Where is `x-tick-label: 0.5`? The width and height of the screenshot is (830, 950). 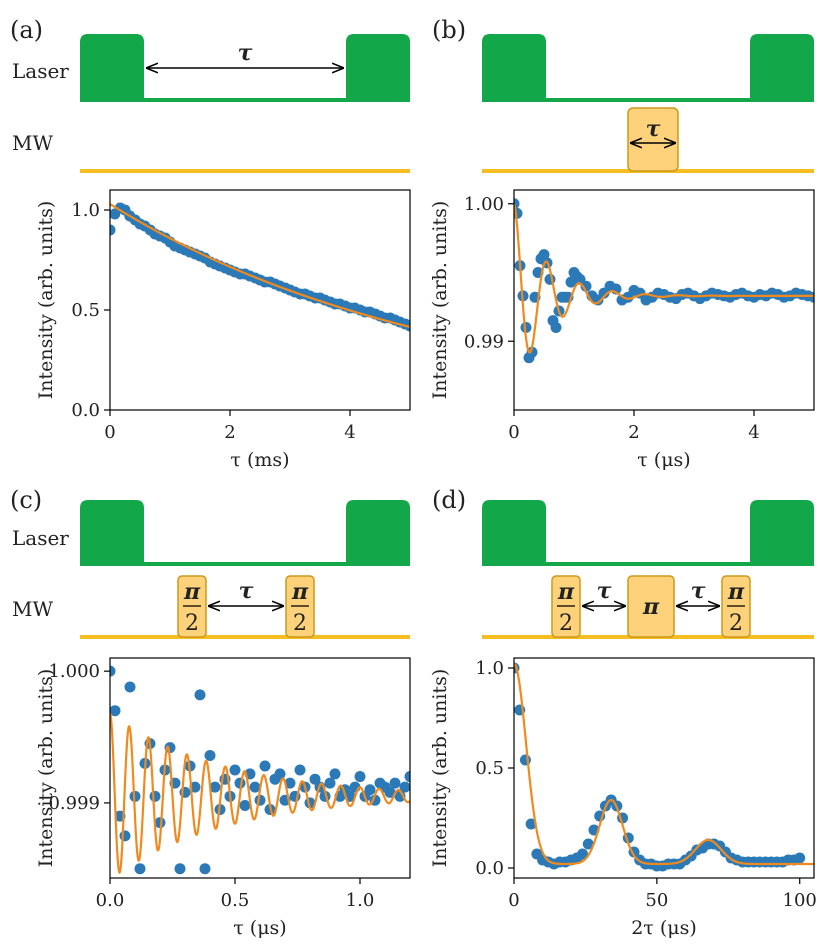
x-tick-label: 0.5 is located at coordinates (235, 900).